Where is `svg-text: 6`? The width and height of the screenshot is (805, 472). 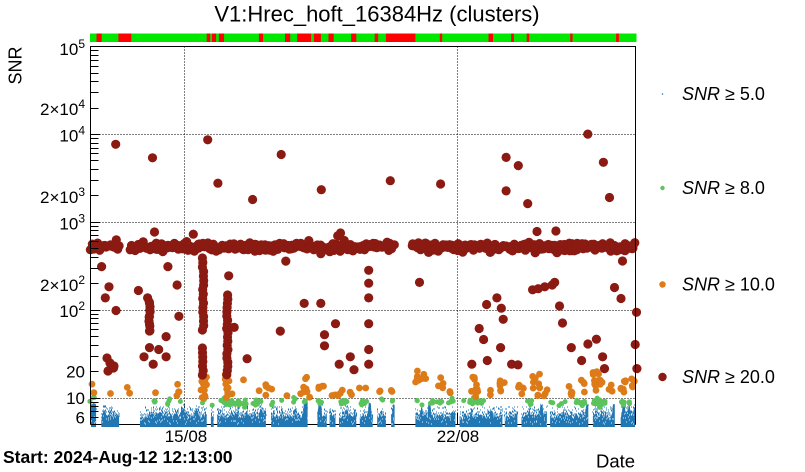 svg-text: 6 is located at coordinates (80, 418).